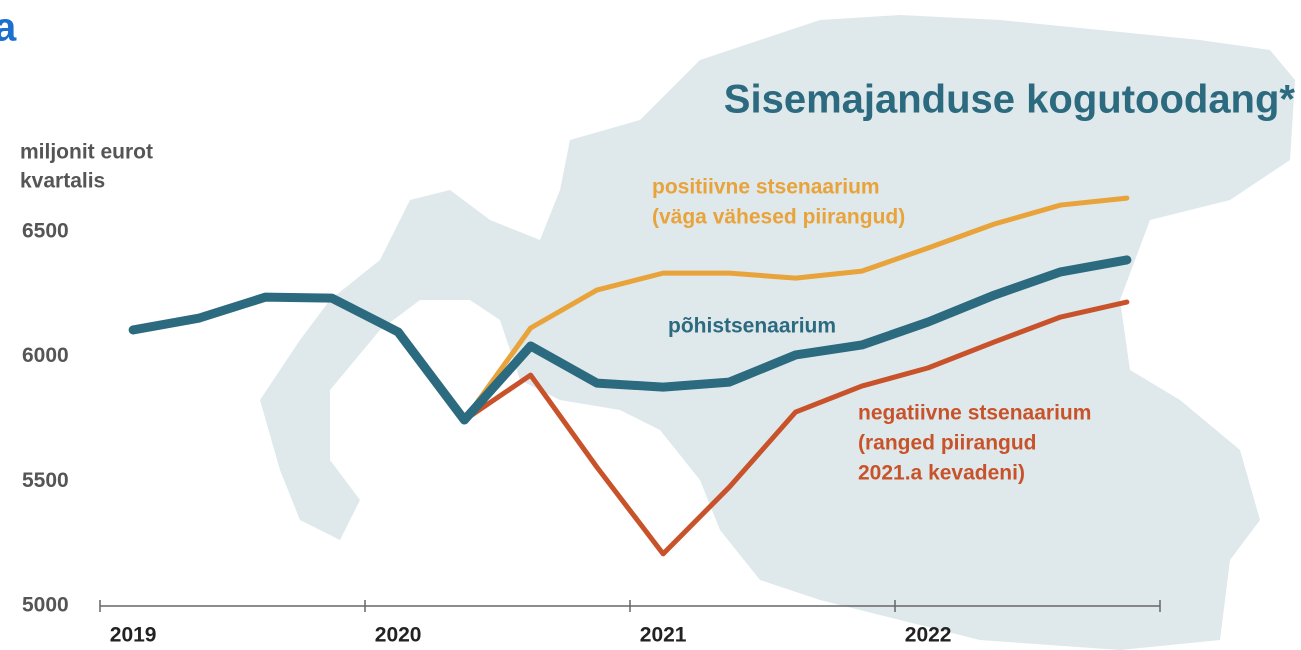  Describe the element at coordinates (778, 217) in the screenshot. I see `series-label: (väga vähesed piirangud)` at that location.